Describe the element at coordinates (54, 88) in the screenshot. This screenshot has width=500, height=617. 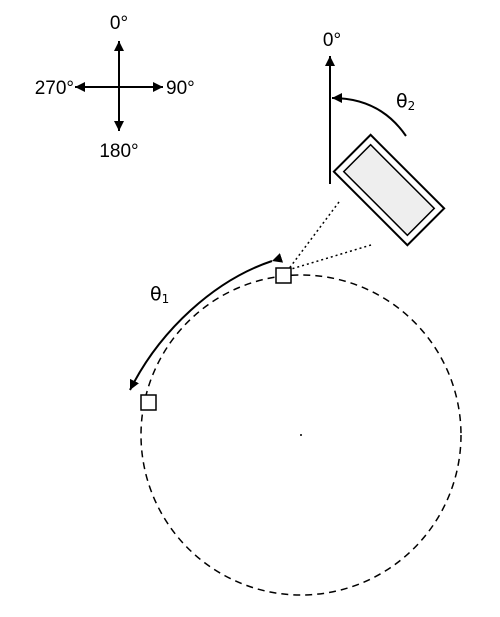
I see `compass-label-west: 270°` at that location.